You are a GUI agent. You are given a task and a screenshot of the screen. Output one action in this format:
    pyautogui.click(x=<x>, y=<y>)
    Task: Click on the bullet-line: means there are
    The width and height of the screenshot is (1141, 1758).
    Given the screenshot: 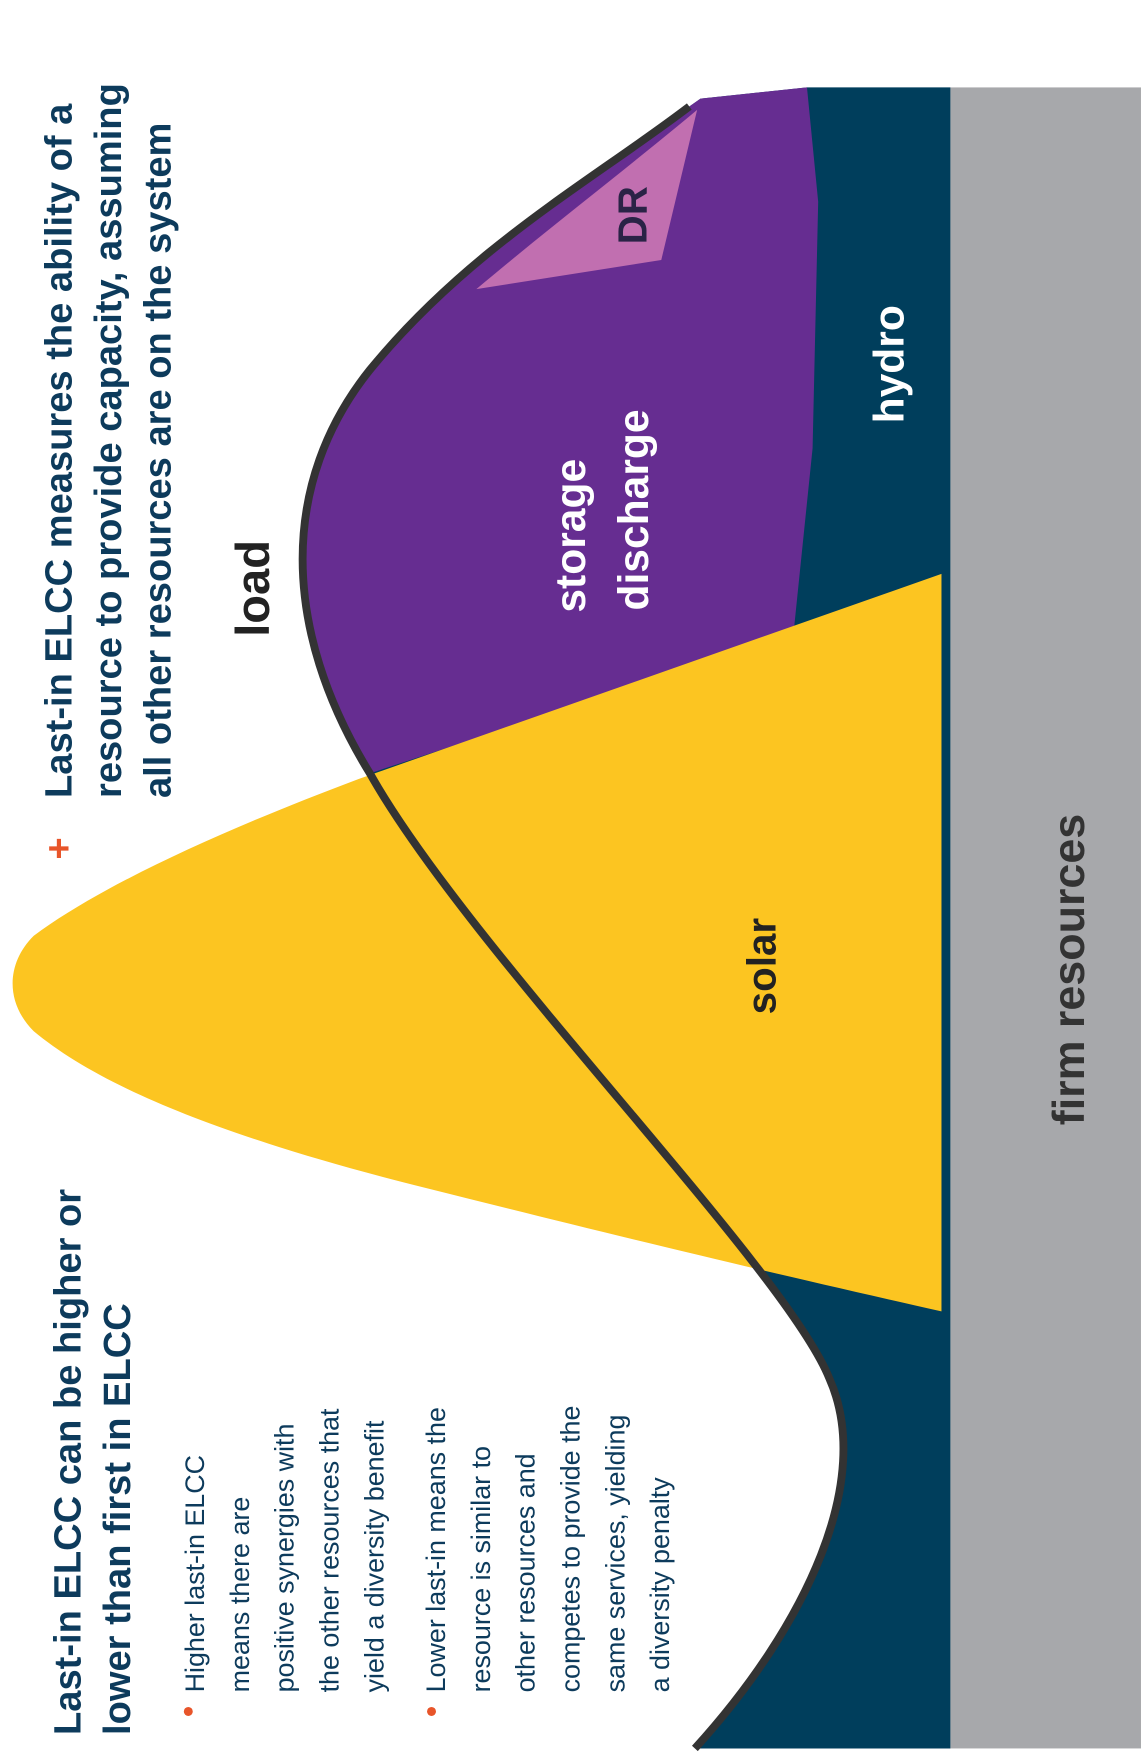 What is the action you would take?
    pyautogui.click(x=240, y=1595)
    